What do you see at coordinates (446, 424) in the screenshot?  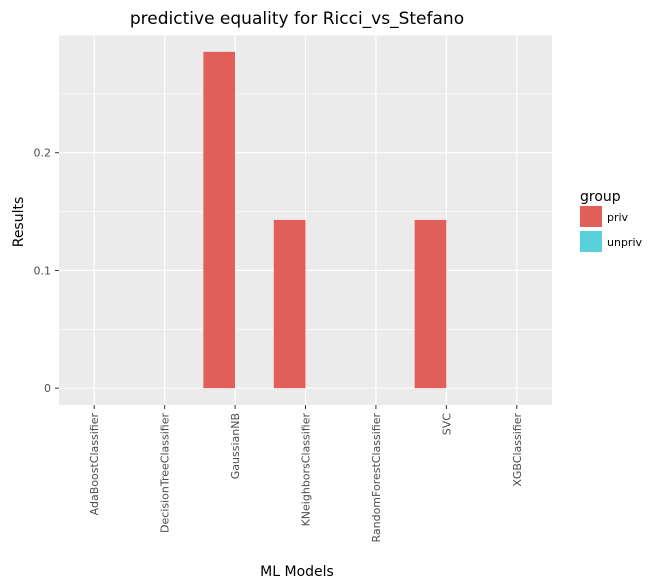 I see `x-tick-label: SVC` at bounding box center [446, 424].